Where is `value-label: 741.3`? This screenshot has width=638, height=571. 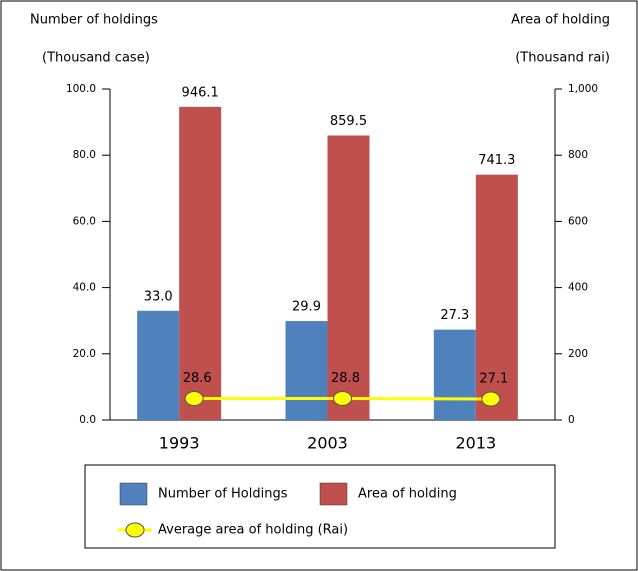 value-label: 741.3 is located at coordinates (496, 160).